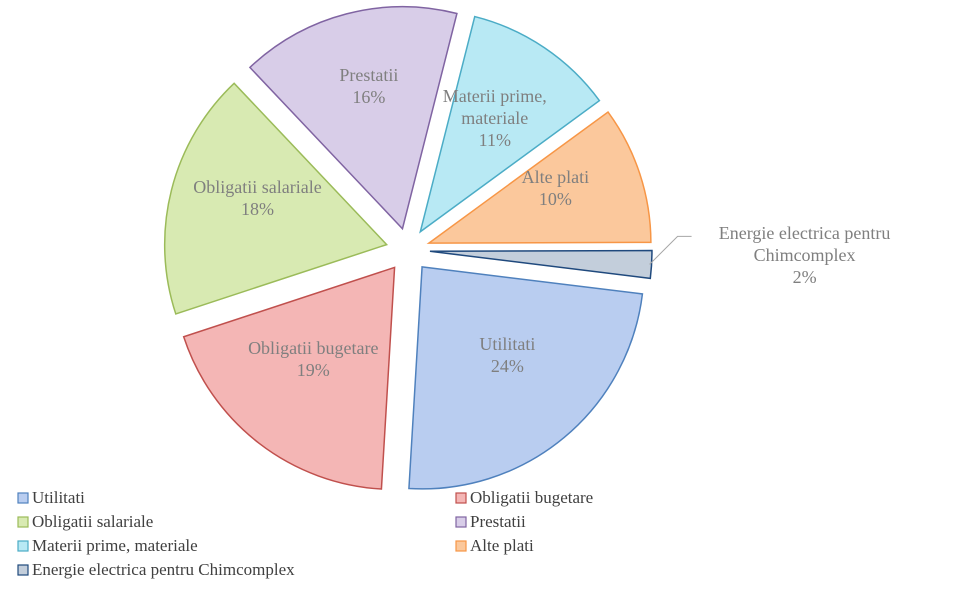 The width and height of the screenshot is (955, 612). I want to click on label-line: Utilitati, so click(507, 344).